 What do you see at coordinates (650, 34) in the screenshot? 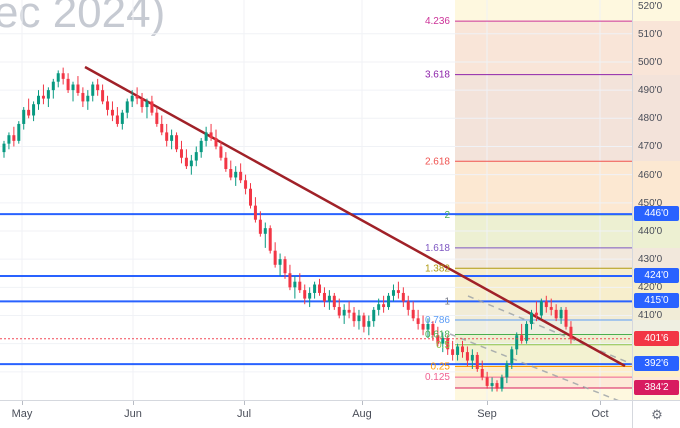
I see `price-tick-label: 510'0` at bounding box center [650, 34].